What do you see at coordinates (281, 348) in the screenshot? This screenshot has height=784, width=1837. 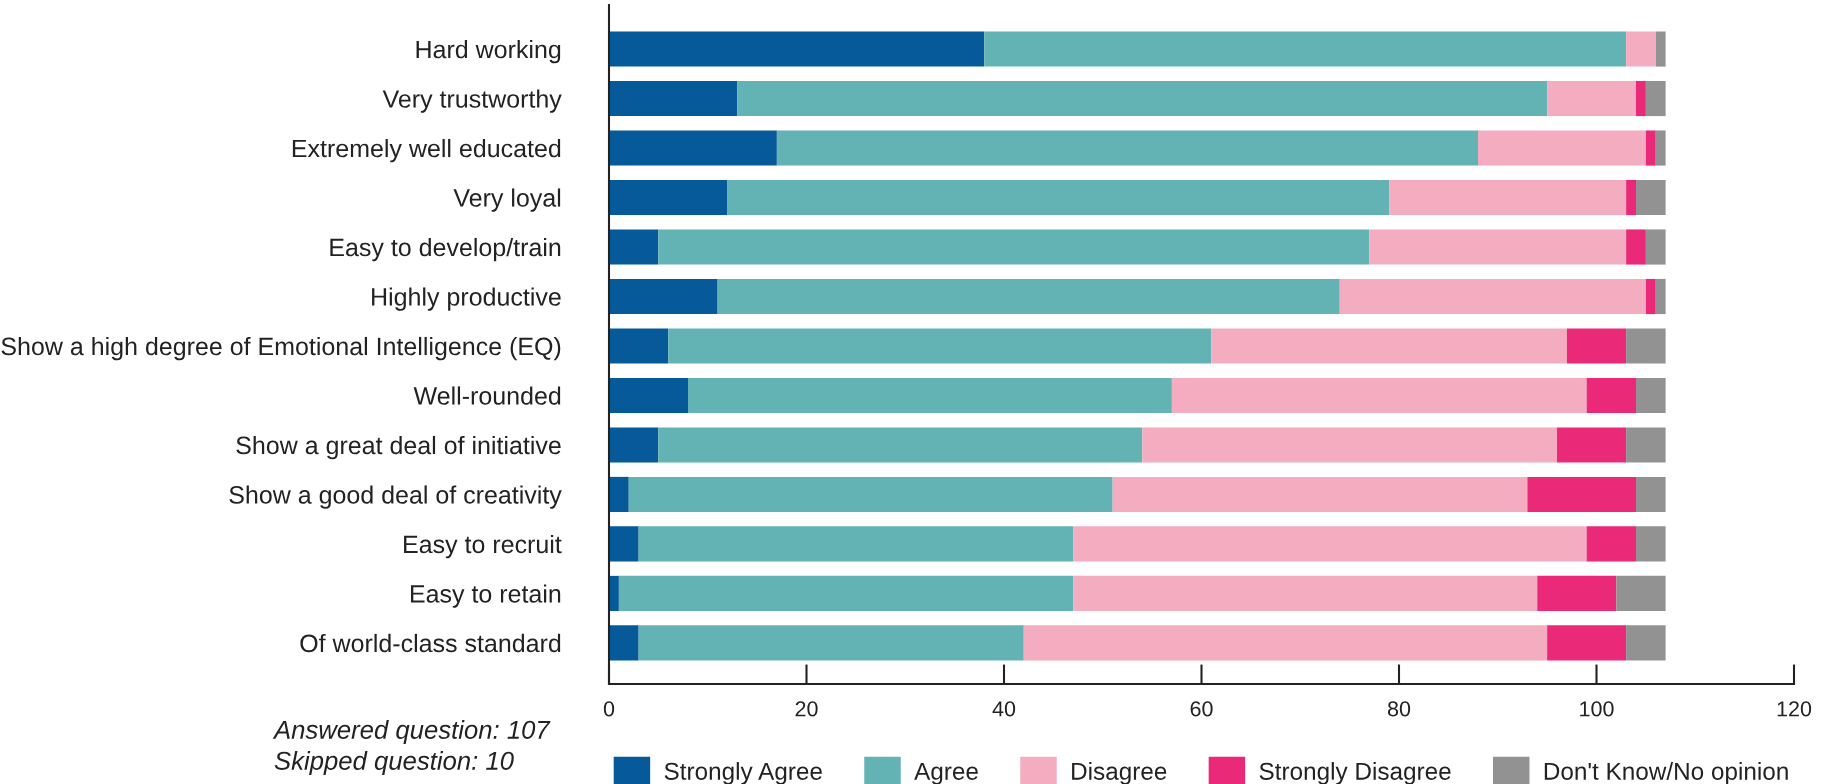 I see `y-tick-label: Show a high degree of Emotional Intelligence (EQ)` at bounding box center [281, 348].